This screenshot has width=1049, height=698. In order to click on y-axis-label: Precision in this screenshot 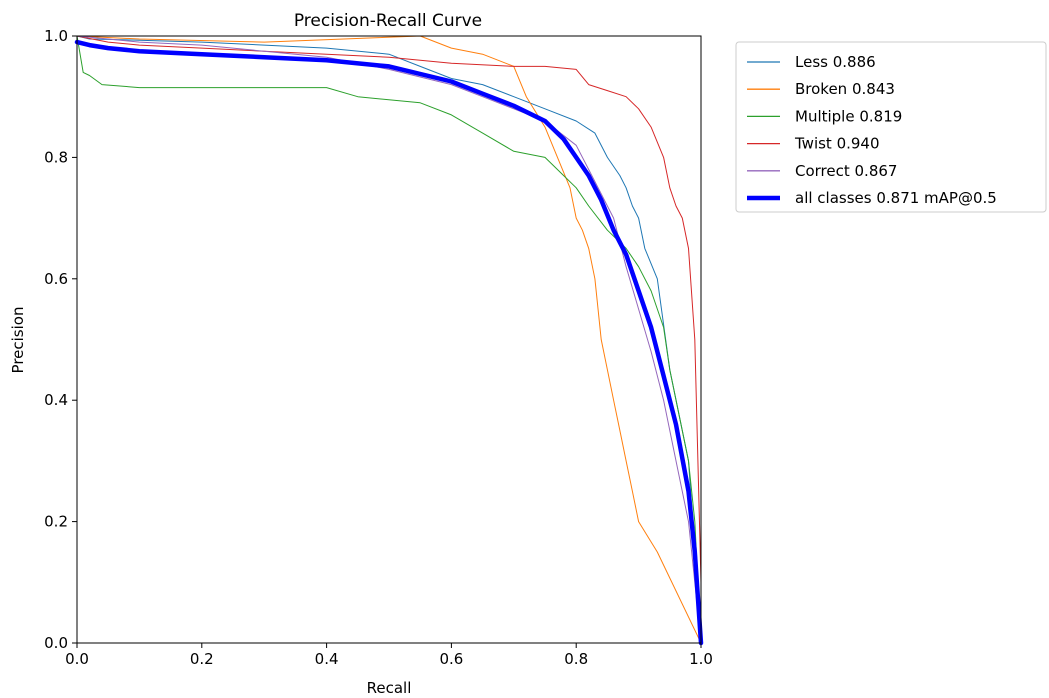, I will do `click(18, 340)`.